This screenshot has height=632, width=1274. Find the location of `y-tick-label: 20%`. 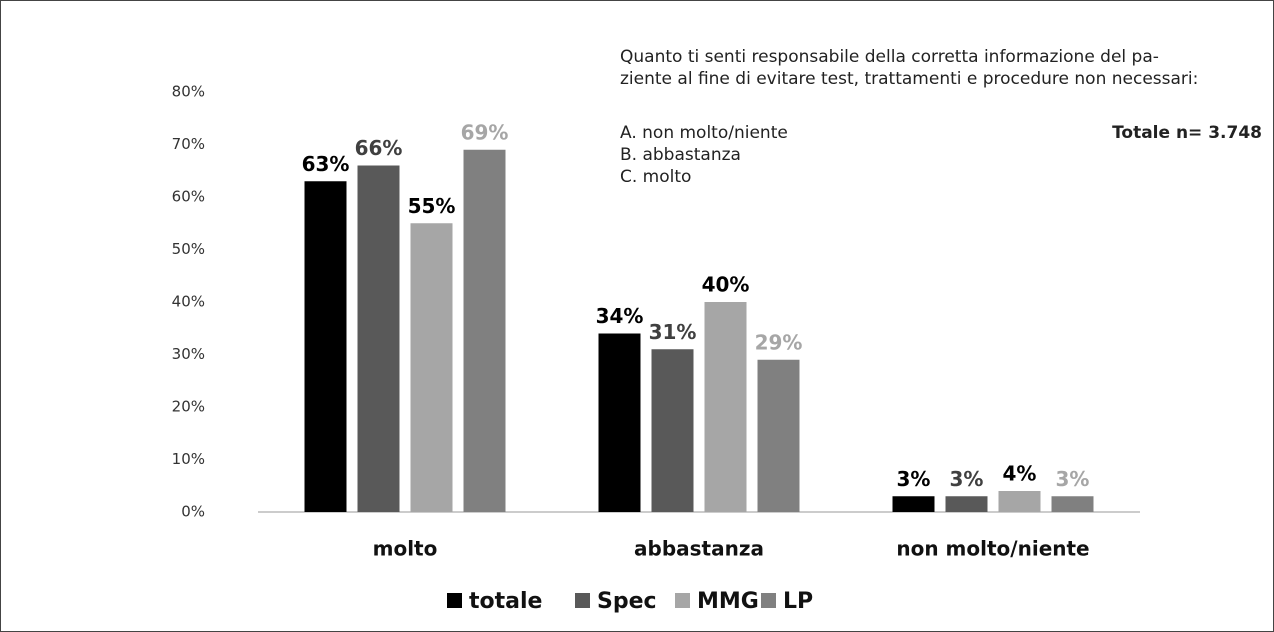

y-tick-label: 20% is located at coordinates (188, 407).